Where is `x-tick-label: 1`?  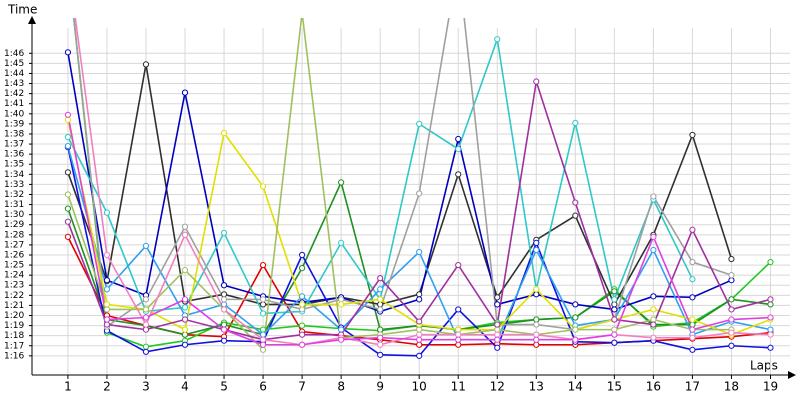 x-tick-label: 1 is located at coordinates (68, 387).